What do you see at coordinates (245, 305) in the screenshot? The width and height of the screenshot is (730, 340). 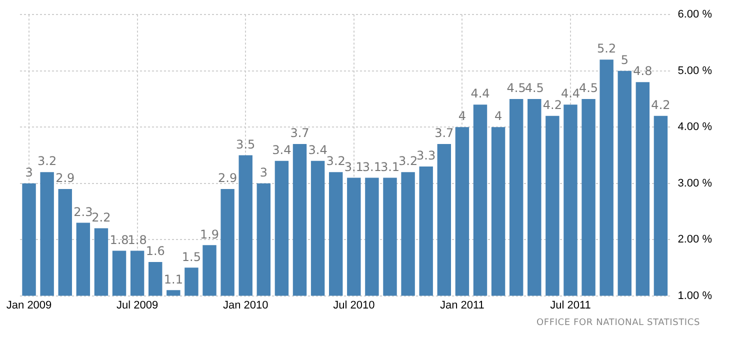 I see `x-tick-label: Jan 2010` at bounding box center [245, 305].